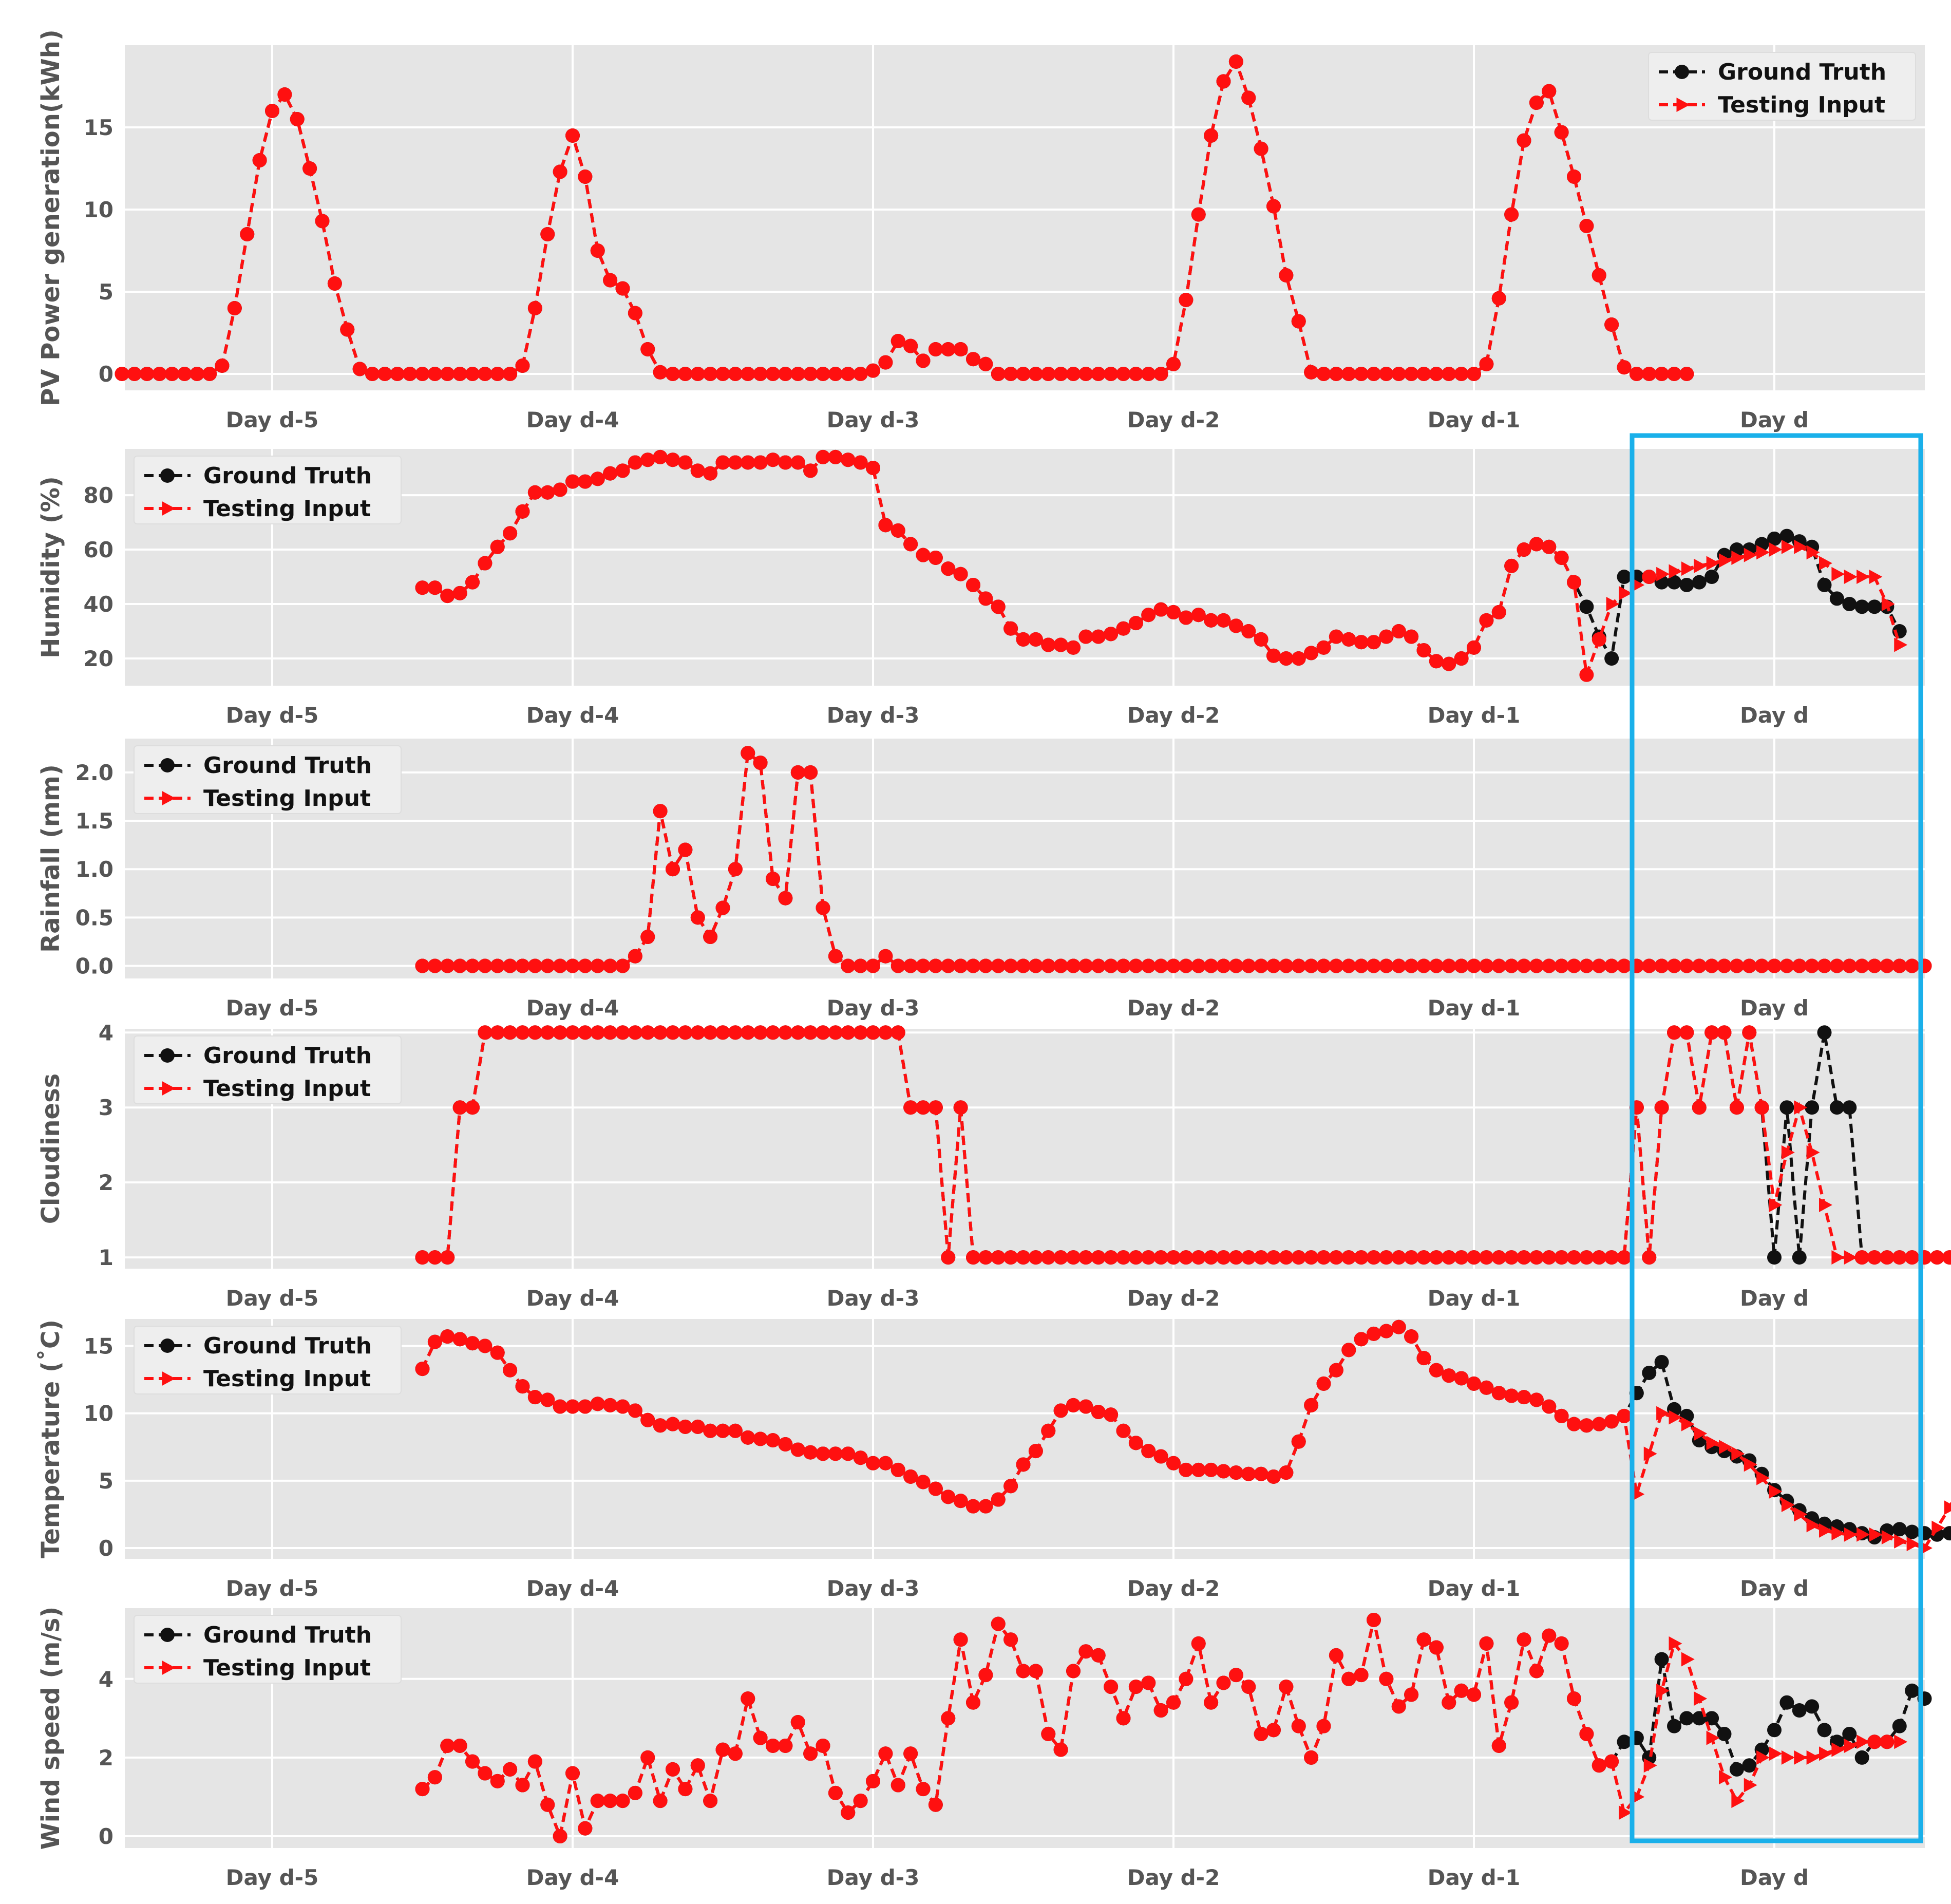 The image size is (1951, 1904). Describe the element at coordinates (94, 772) in the screenshot. I see `y-tick-label: 2.0` at that location.